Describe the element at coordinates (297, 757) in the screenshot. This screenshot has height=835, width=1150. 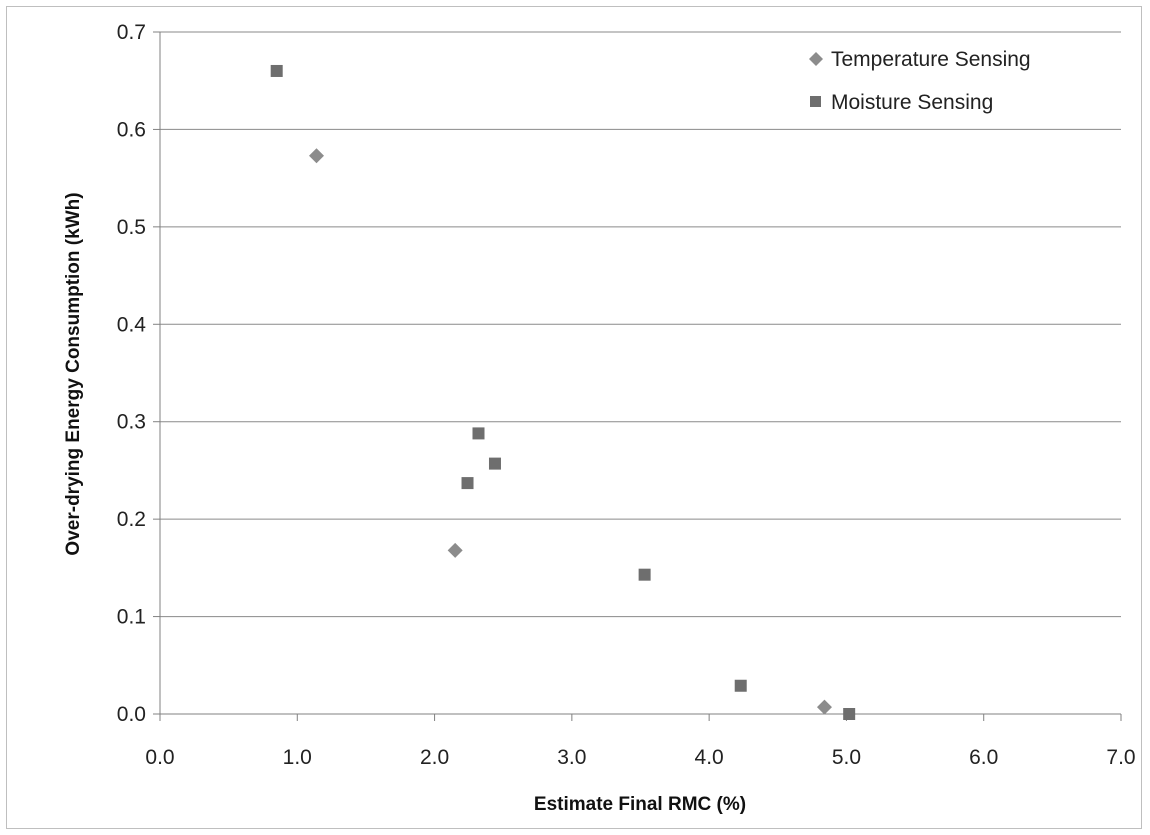
I see `x-tick-label: 1.0` at that location.